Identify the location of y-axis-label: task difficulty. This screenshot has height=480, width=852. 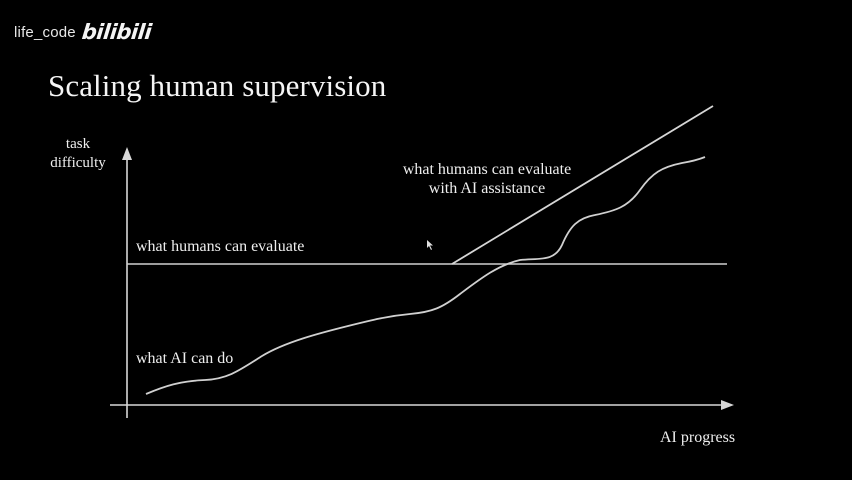
(78, 154).